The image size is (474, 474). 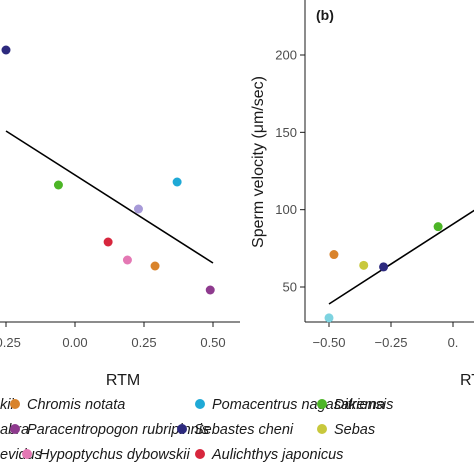 I want to click on legend-entry: Sebastes cheni, so click(x=244, y=430).